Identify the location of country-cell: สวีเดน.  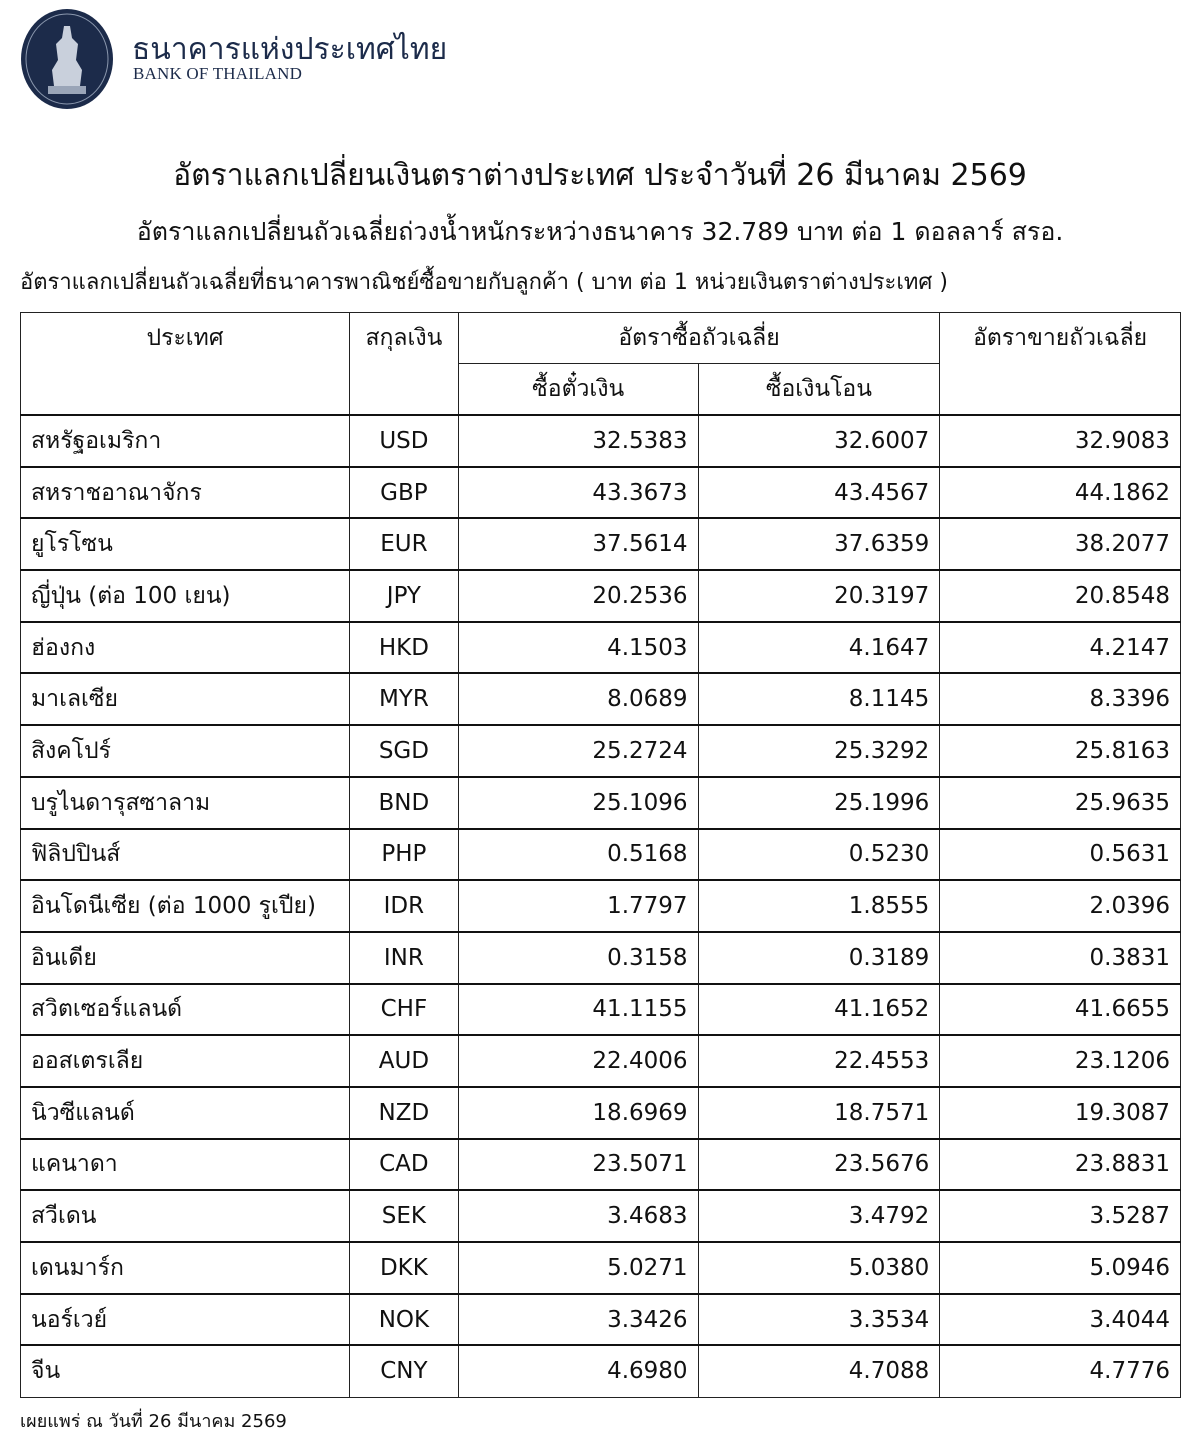
(185, 1216).